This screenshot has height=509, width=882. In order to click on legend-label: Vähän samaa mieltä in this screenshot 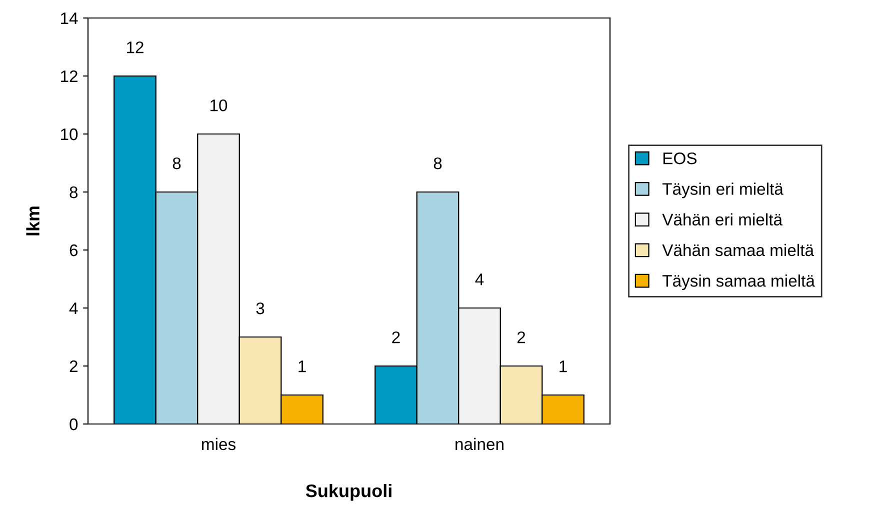, I will do `click(738, 250)`.